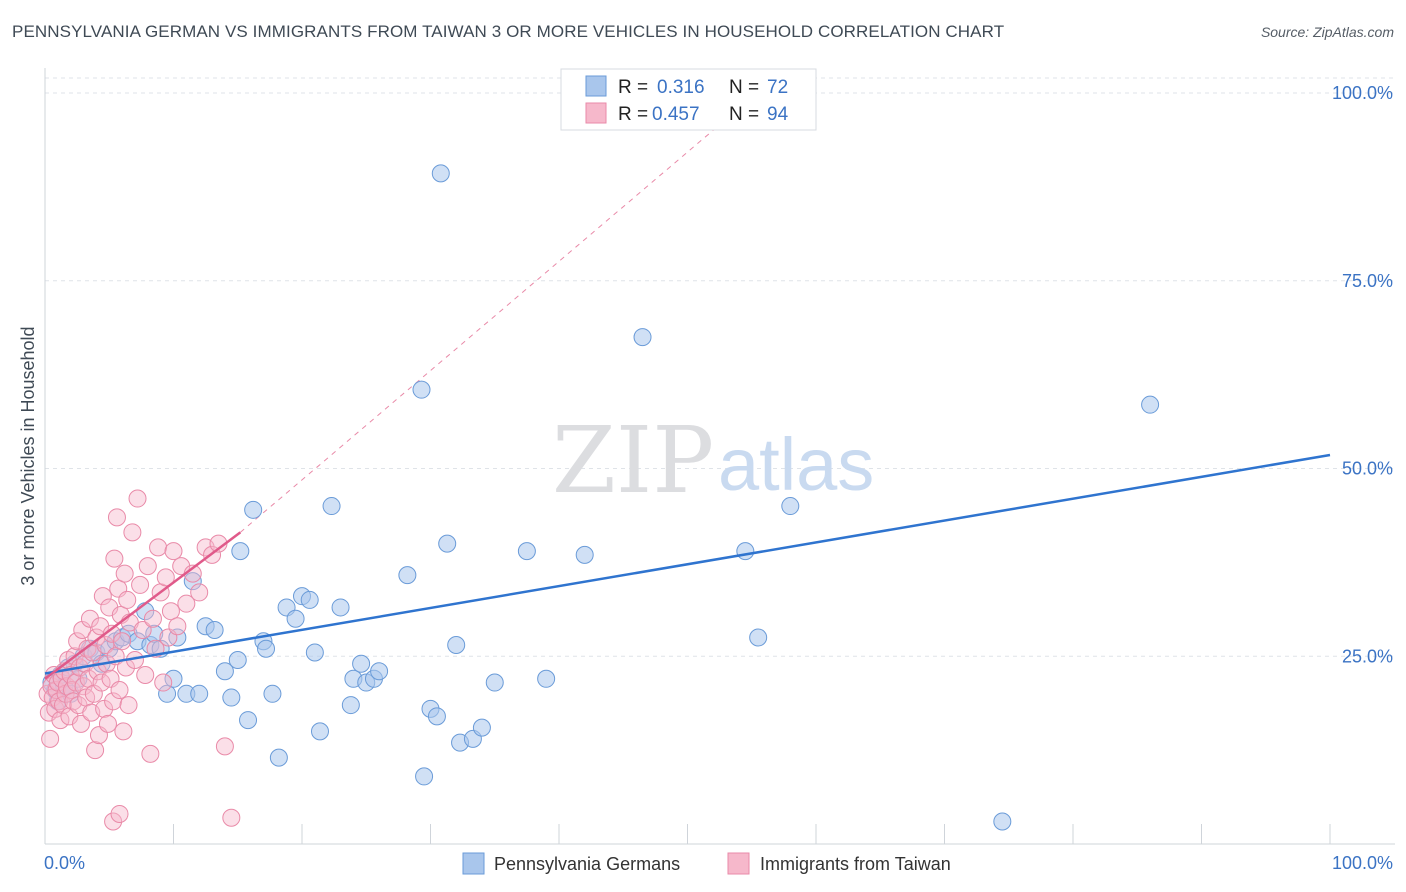 The image size is (1406, 892). What do you see at coordinates (744, 114) in the screenshot?
I see `legend-n-label-pink: N =` at bounding box center [744, 114].